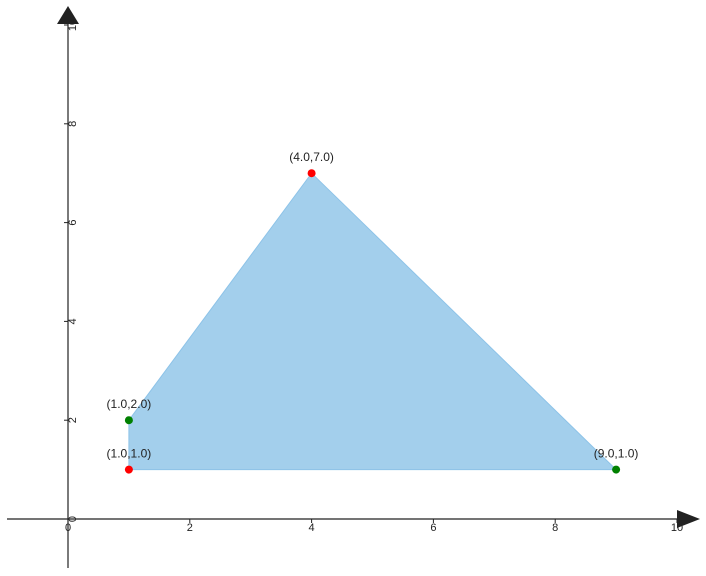 The image size is (706, 576). What do you see at coordinates (73, 223) in the screenshot?
I see `y-tick-label: 6` at bounding box center [73, 223].